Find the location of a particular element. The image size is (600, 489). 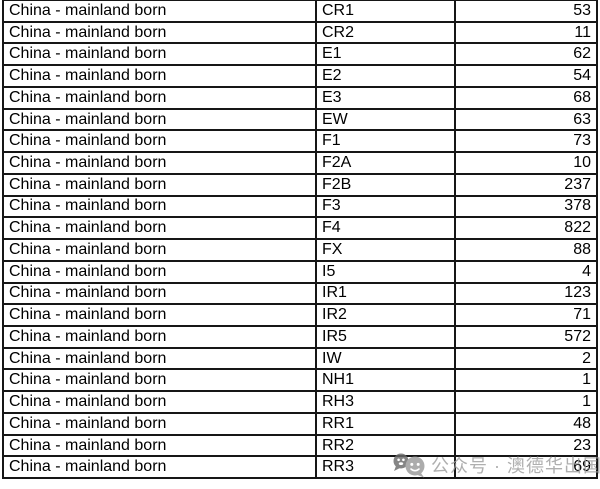

table-cell-count: 2 is located at coordinates (526, 358).